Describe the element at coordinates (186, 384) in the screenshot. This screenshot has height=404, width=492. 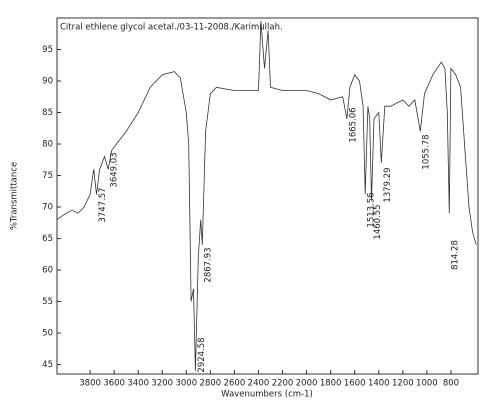
I see `x-tick-label: 3000` at that location.